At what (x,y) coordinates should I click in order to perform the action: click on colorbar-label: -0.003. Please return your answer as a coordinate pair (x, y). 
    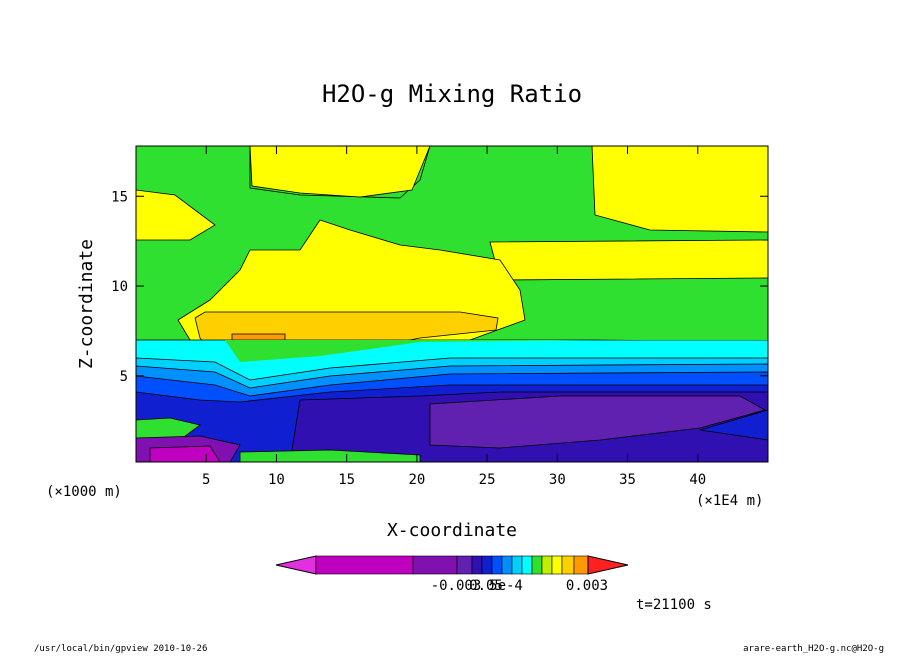
    Looking at the image, I should click on (456, 586).